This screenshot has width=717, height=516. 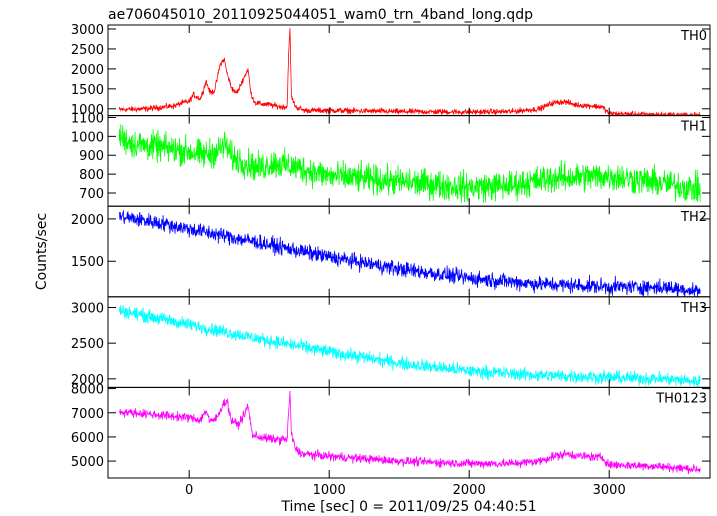 I want to click on x-tick-label: 3000, so click(x=609, y=490).